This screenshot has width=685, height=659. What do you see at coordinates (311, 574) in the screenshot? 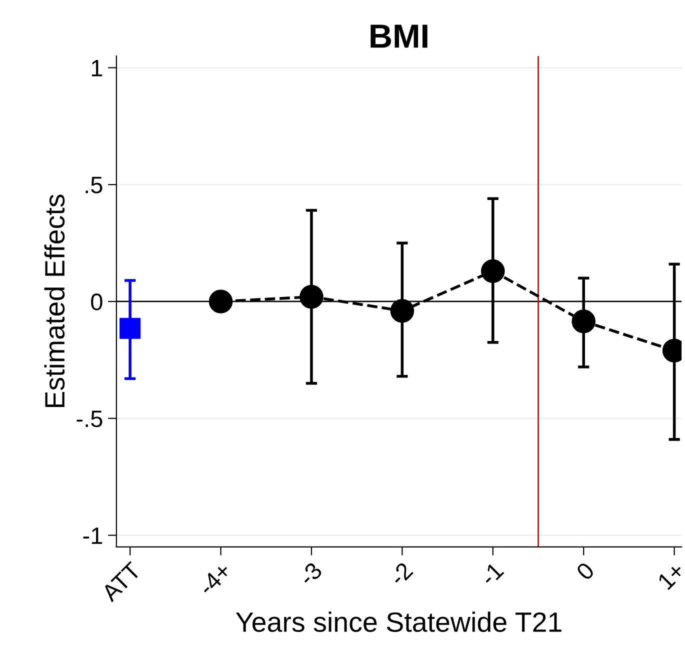
I see `x-tick-label: -3` at bounding box center [311, 574].